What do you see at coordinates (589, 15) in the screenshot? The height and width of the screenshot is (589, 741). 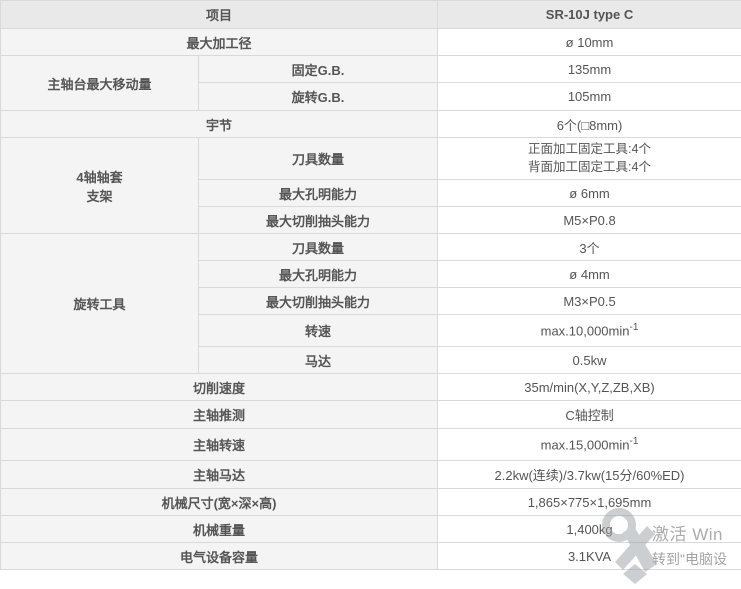 I see `header-model: SR-10J type C` at bounding box center [589, 15].